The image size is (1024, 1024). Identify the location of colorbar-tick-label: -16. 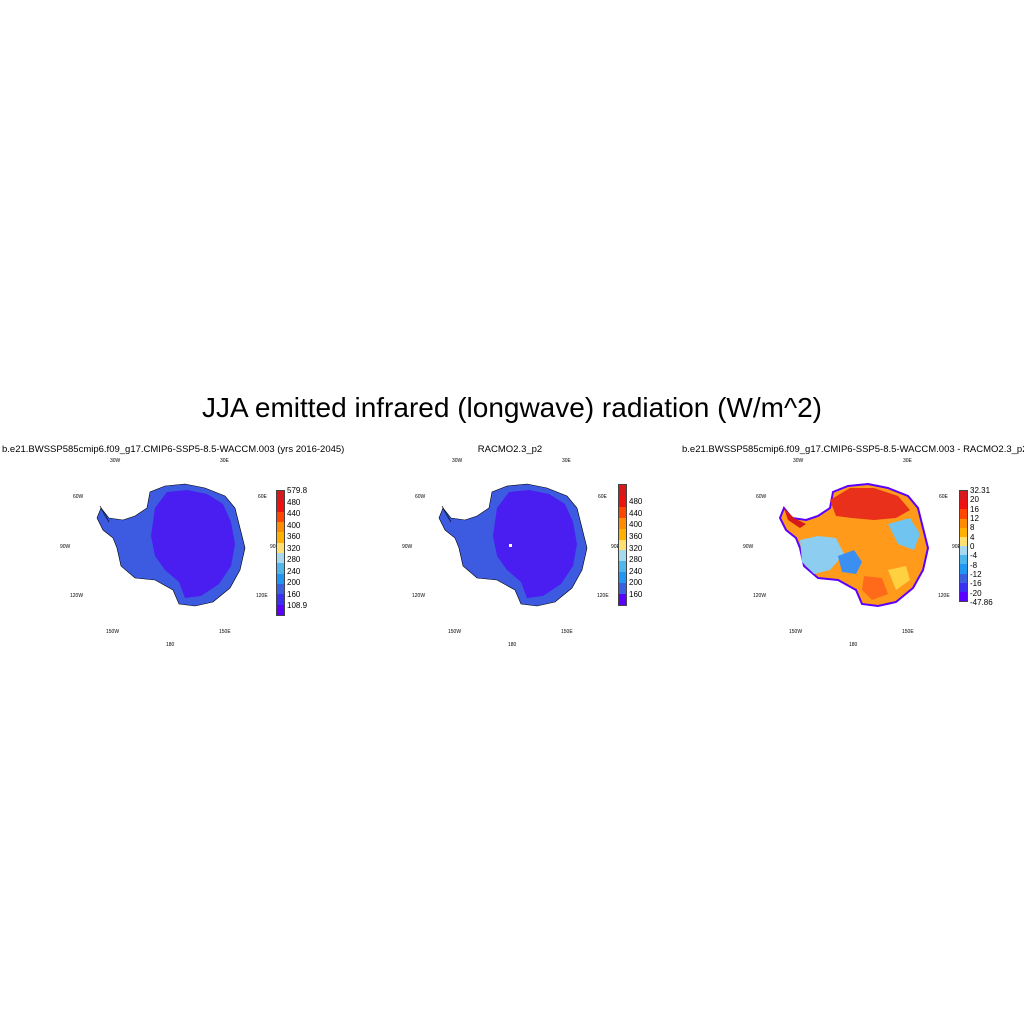
(976, 584).